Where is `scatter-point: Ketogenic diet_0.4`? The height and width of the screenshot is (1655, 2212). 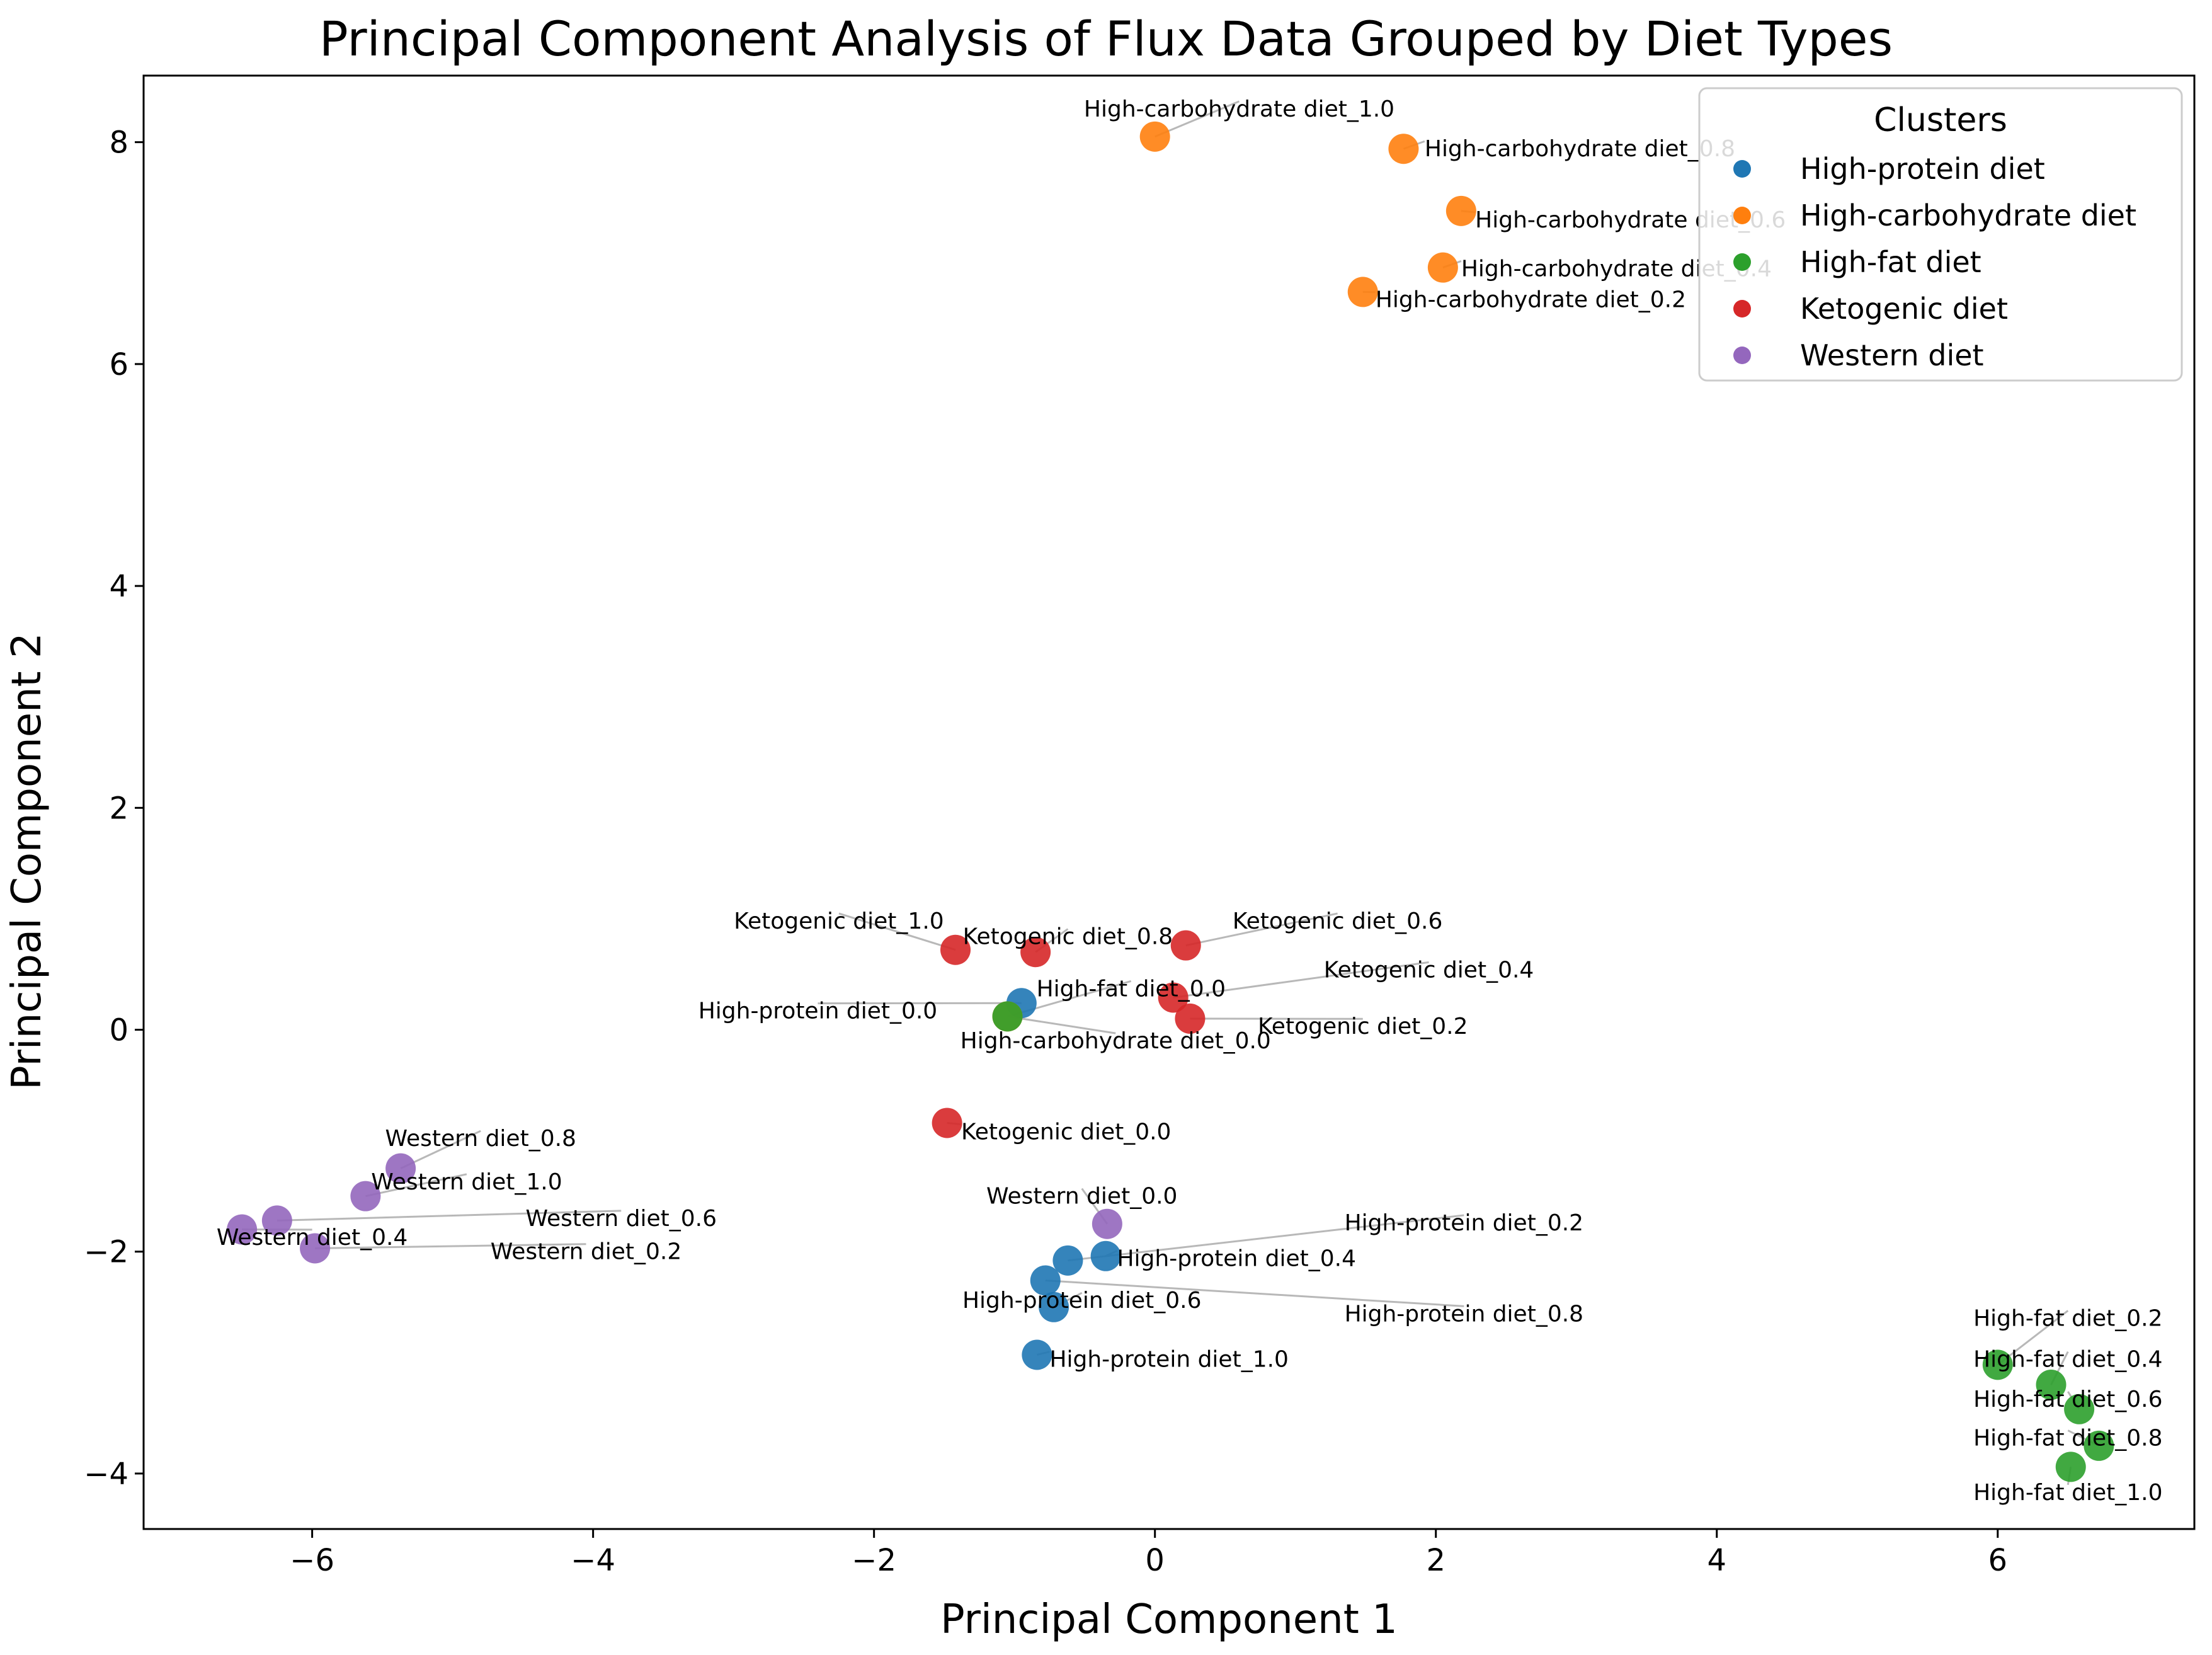
scatter-point: Ketogenic diet_0.4 is located at coordinates (1173, 997).